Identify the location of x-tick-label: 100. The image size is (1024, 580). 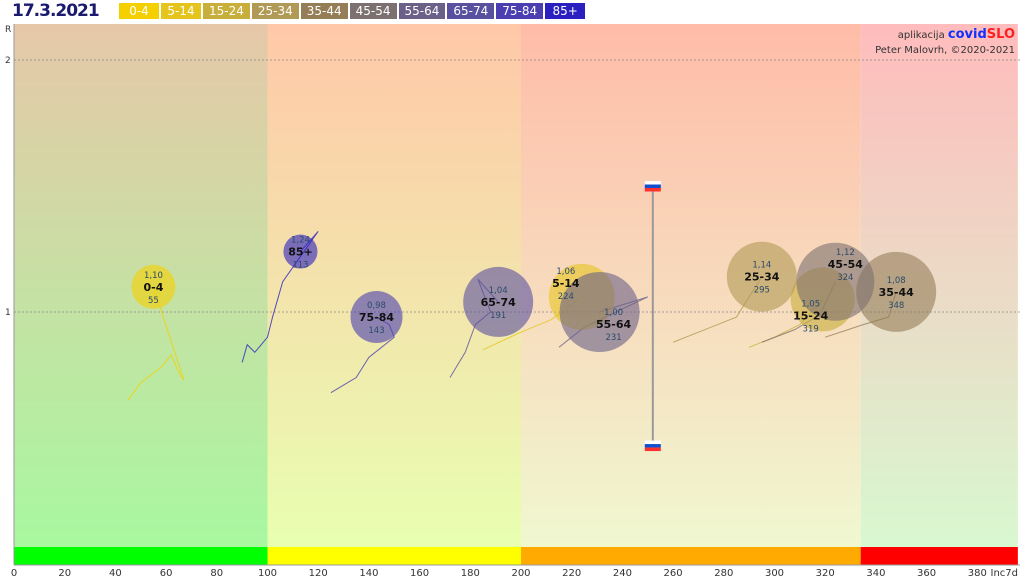
(267, 573).